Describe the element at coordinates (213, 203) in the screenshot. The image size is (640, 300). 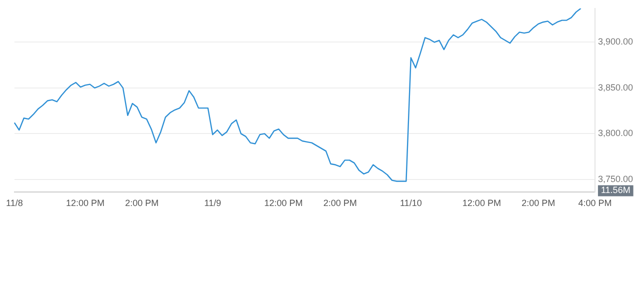
I see `x-tick-label: 11/9` at that location.